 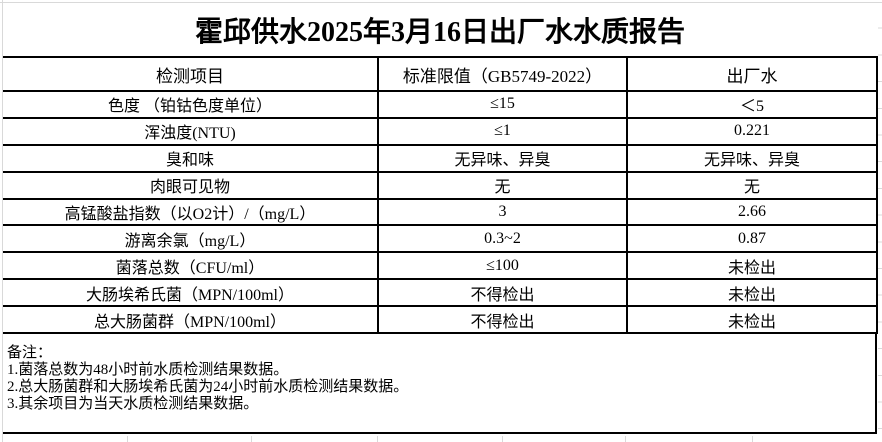 What do you see at coordinates (752, 239) in the screenshot?
I see `value-cell: 0.87` at bounding box center [752, 239].